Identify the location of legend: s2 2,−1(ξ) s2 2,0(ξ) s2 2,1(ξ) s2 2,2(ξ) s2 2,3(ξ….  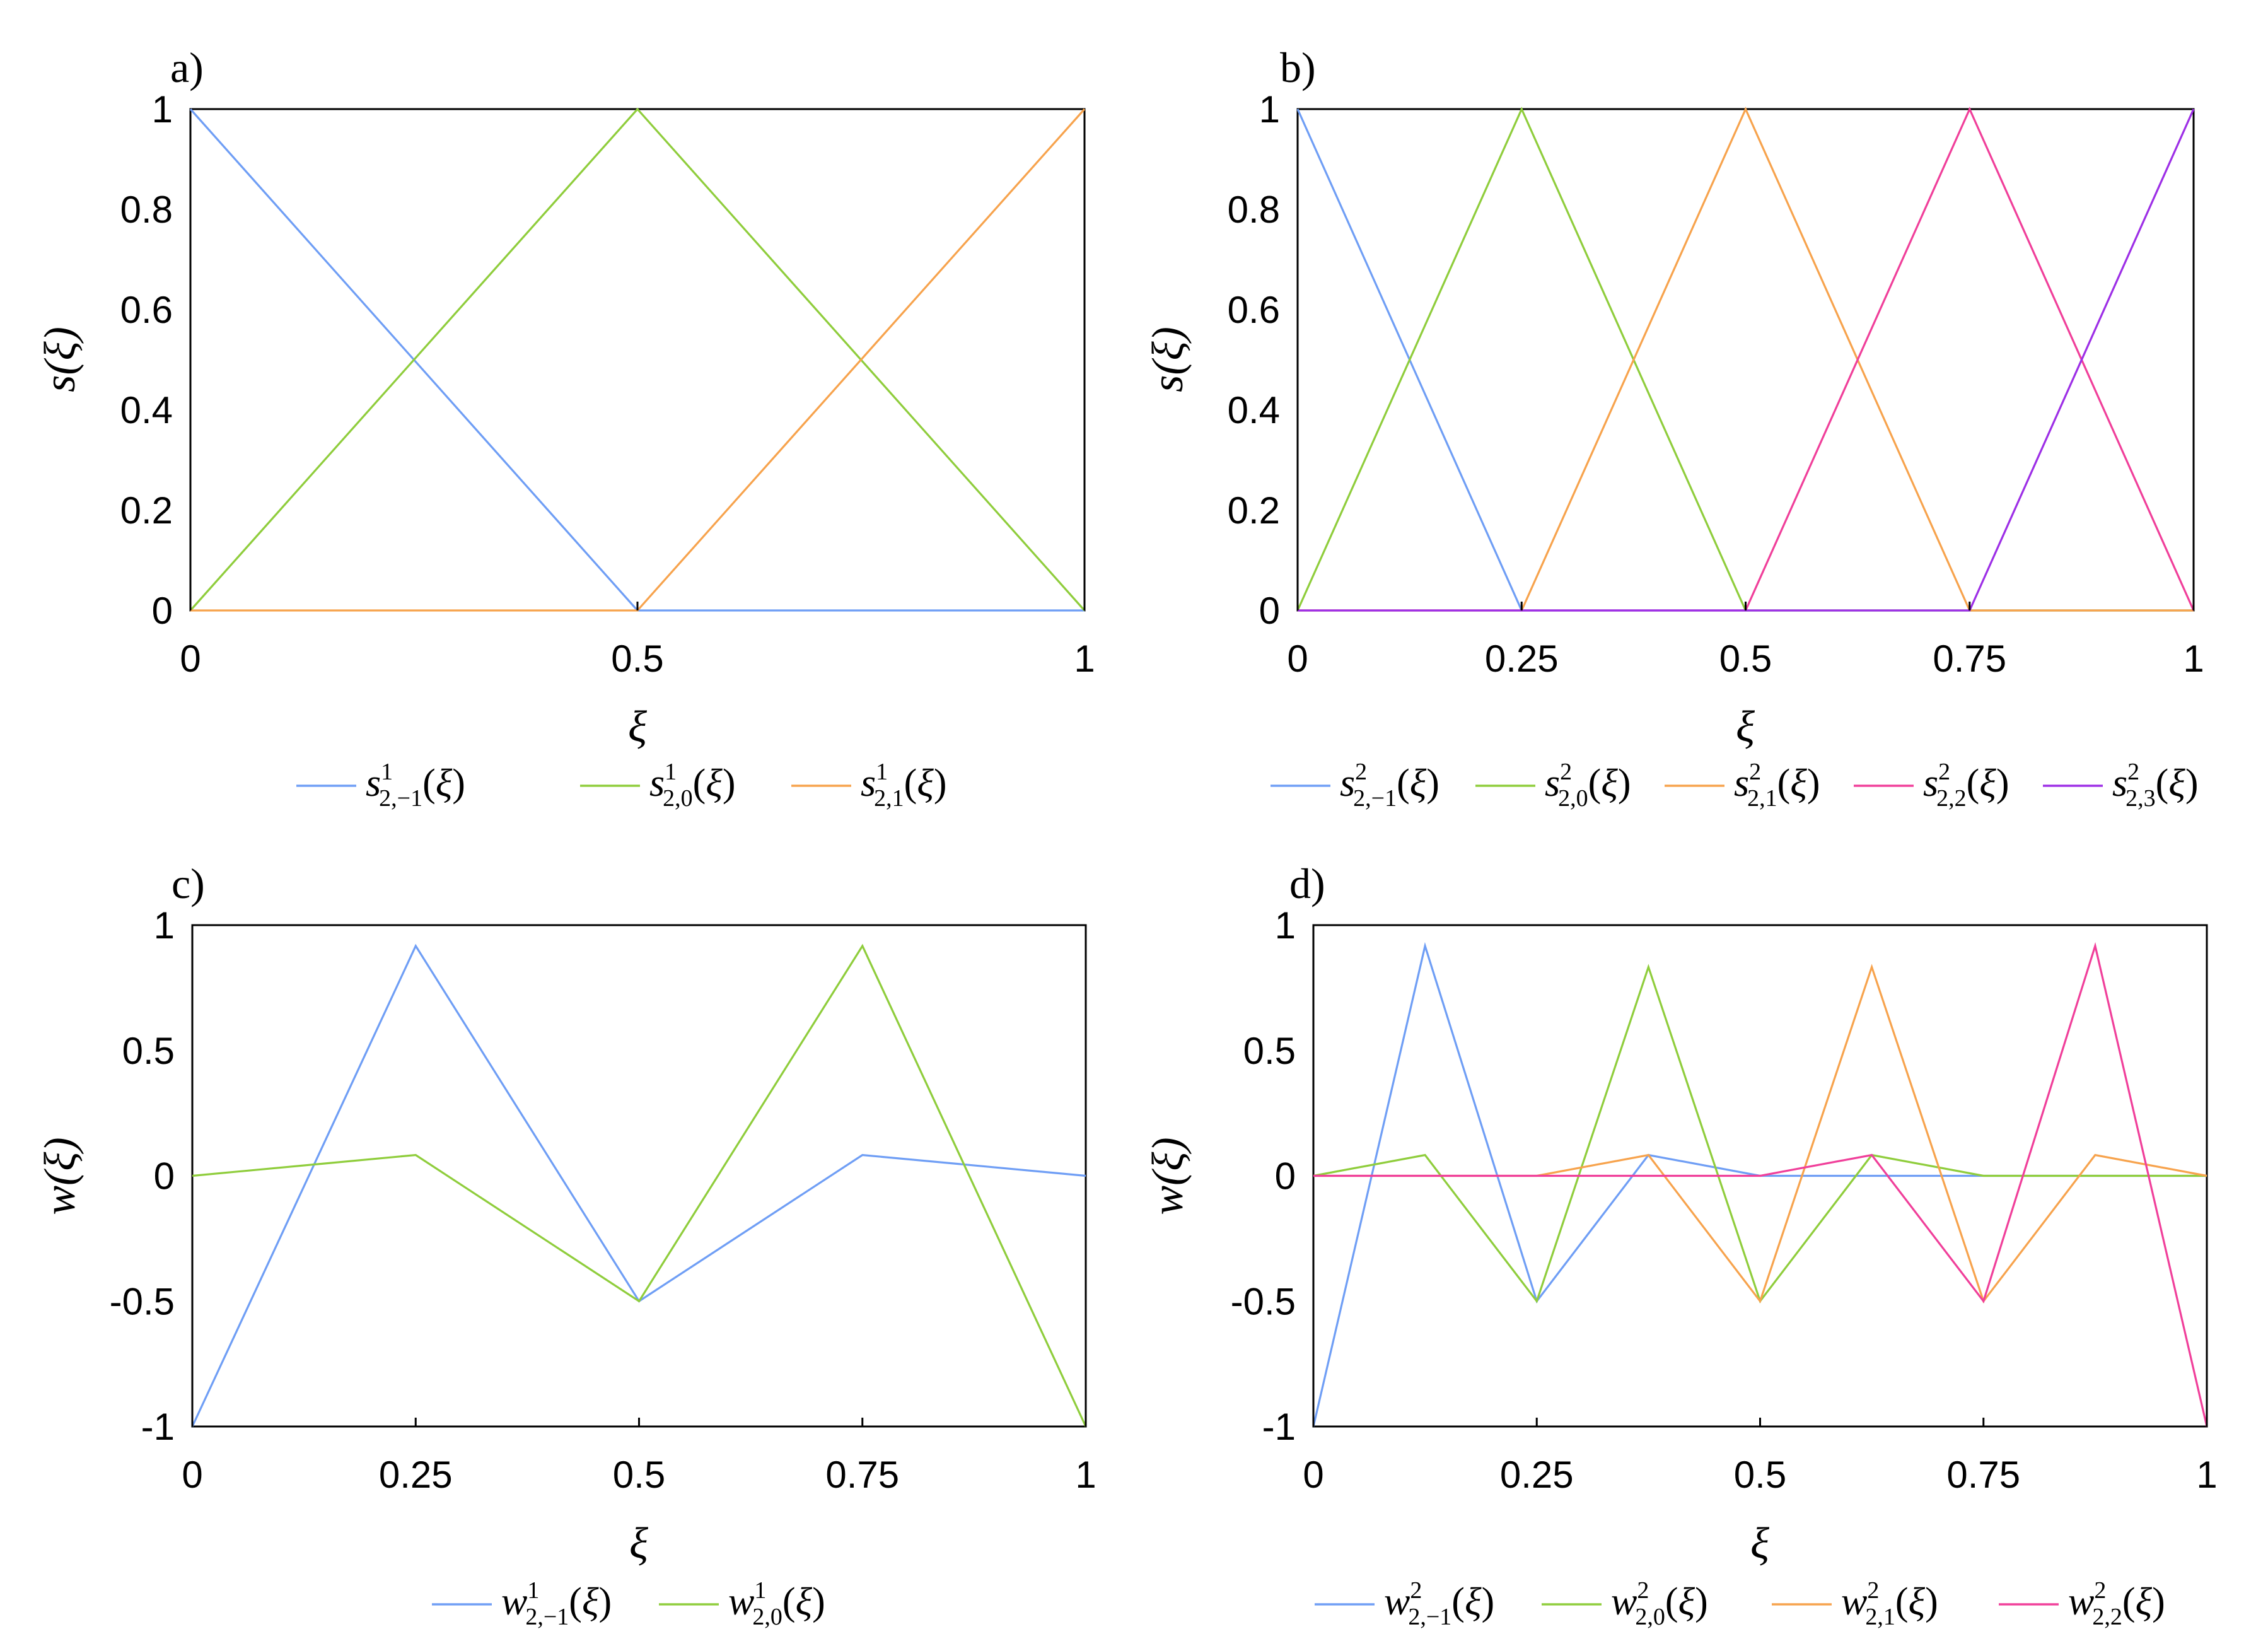
(1735, 786).